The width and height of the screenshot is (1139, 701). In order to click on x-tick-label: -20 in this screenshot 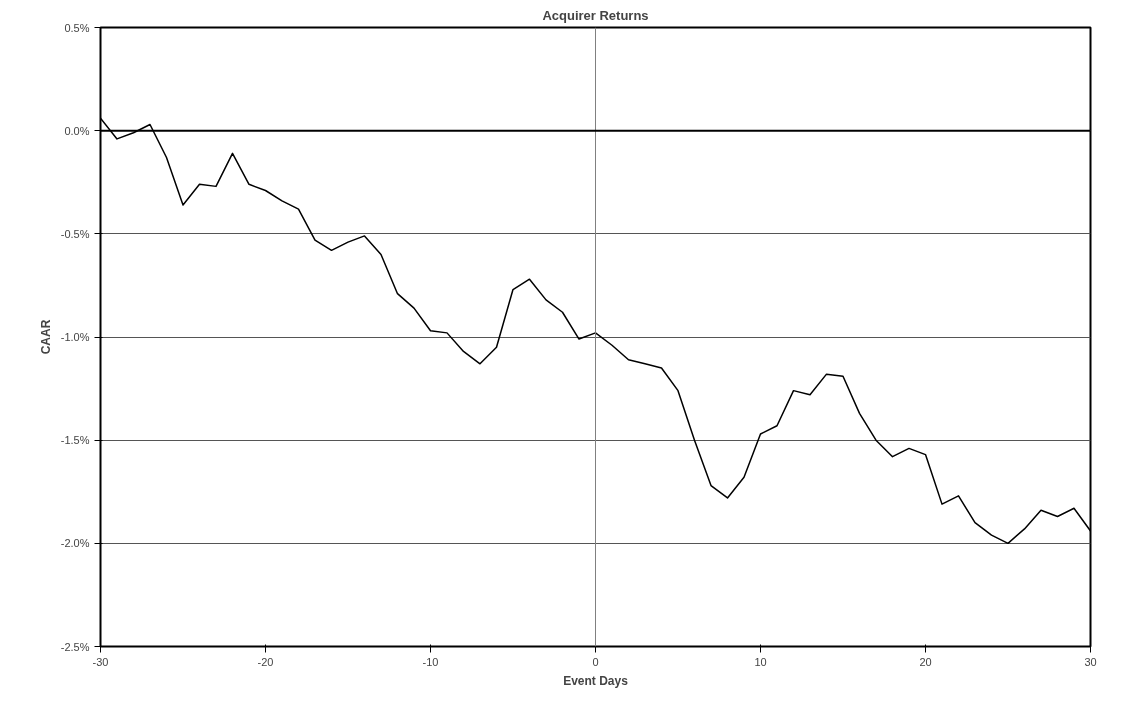, I will do `click(265, 661)`.